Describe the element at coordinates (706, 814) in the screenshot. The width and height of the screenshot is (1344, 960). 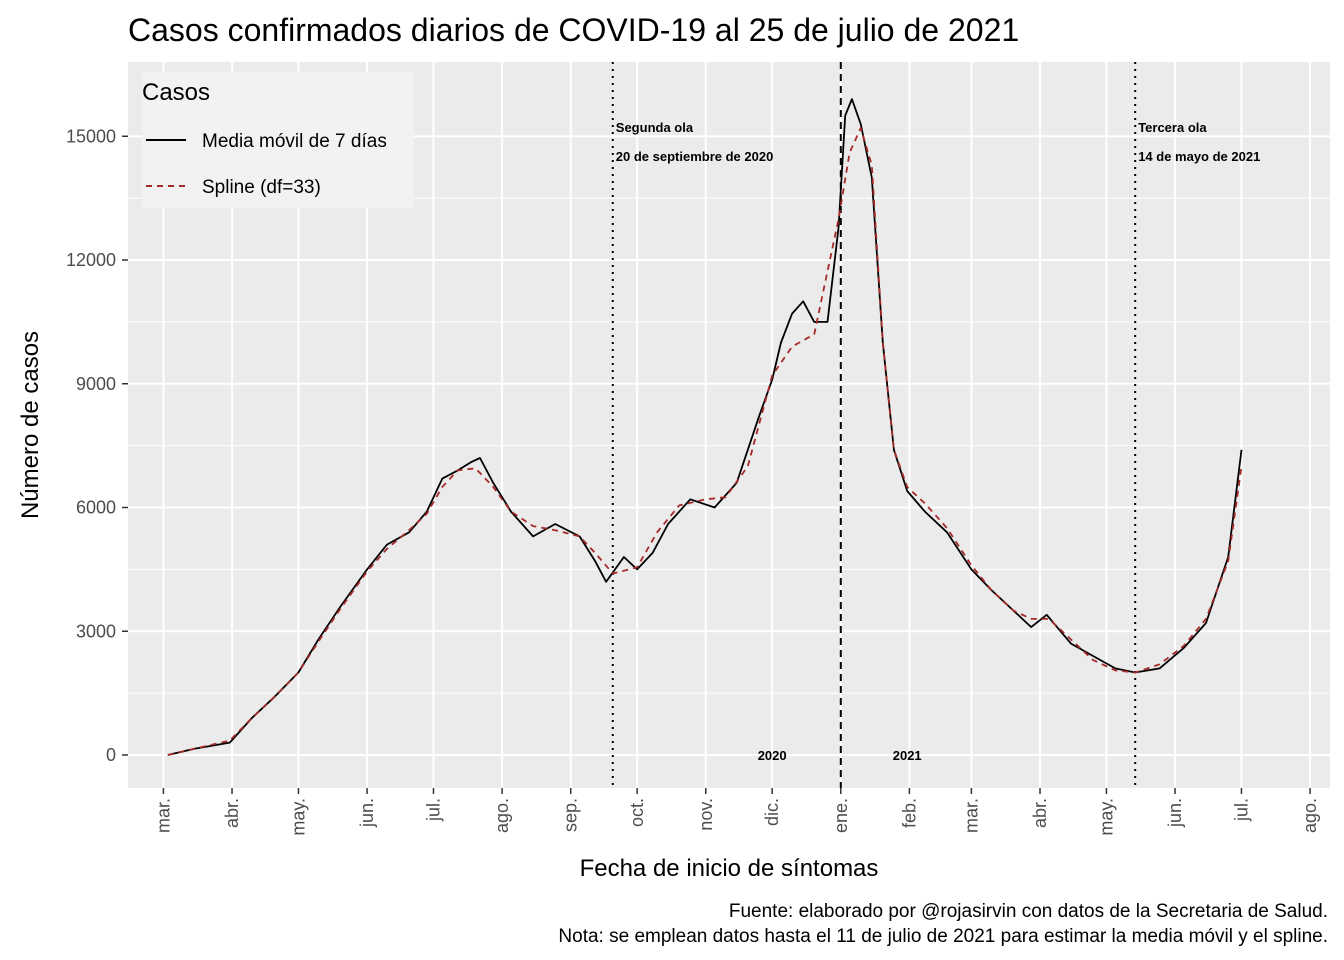
I see `x-tick-label: nov.` at that location.